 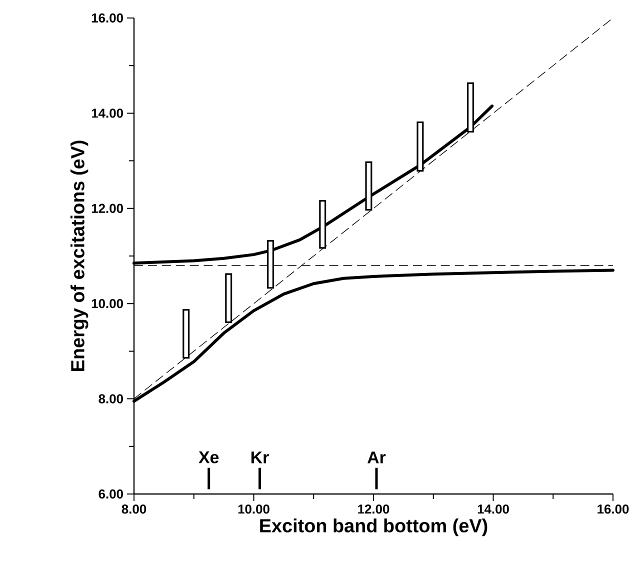 I want to click on x-axis-title: Exciton band bottom (eV), so click(x=374, y=527).